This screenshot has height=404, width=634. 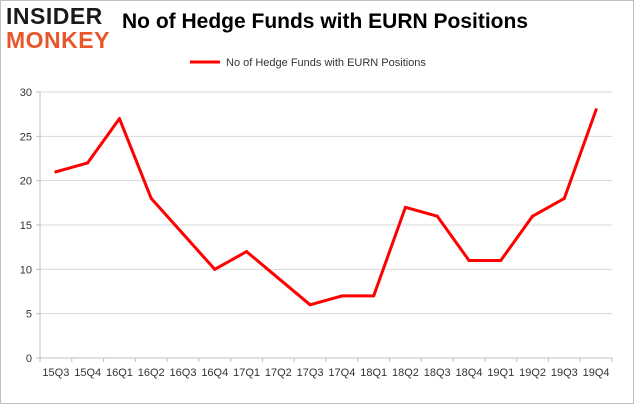 What do you see at coordinates (26, 226) in the screenshot?
I see `y-tick-label: 15` at bounding box center [26, 226].